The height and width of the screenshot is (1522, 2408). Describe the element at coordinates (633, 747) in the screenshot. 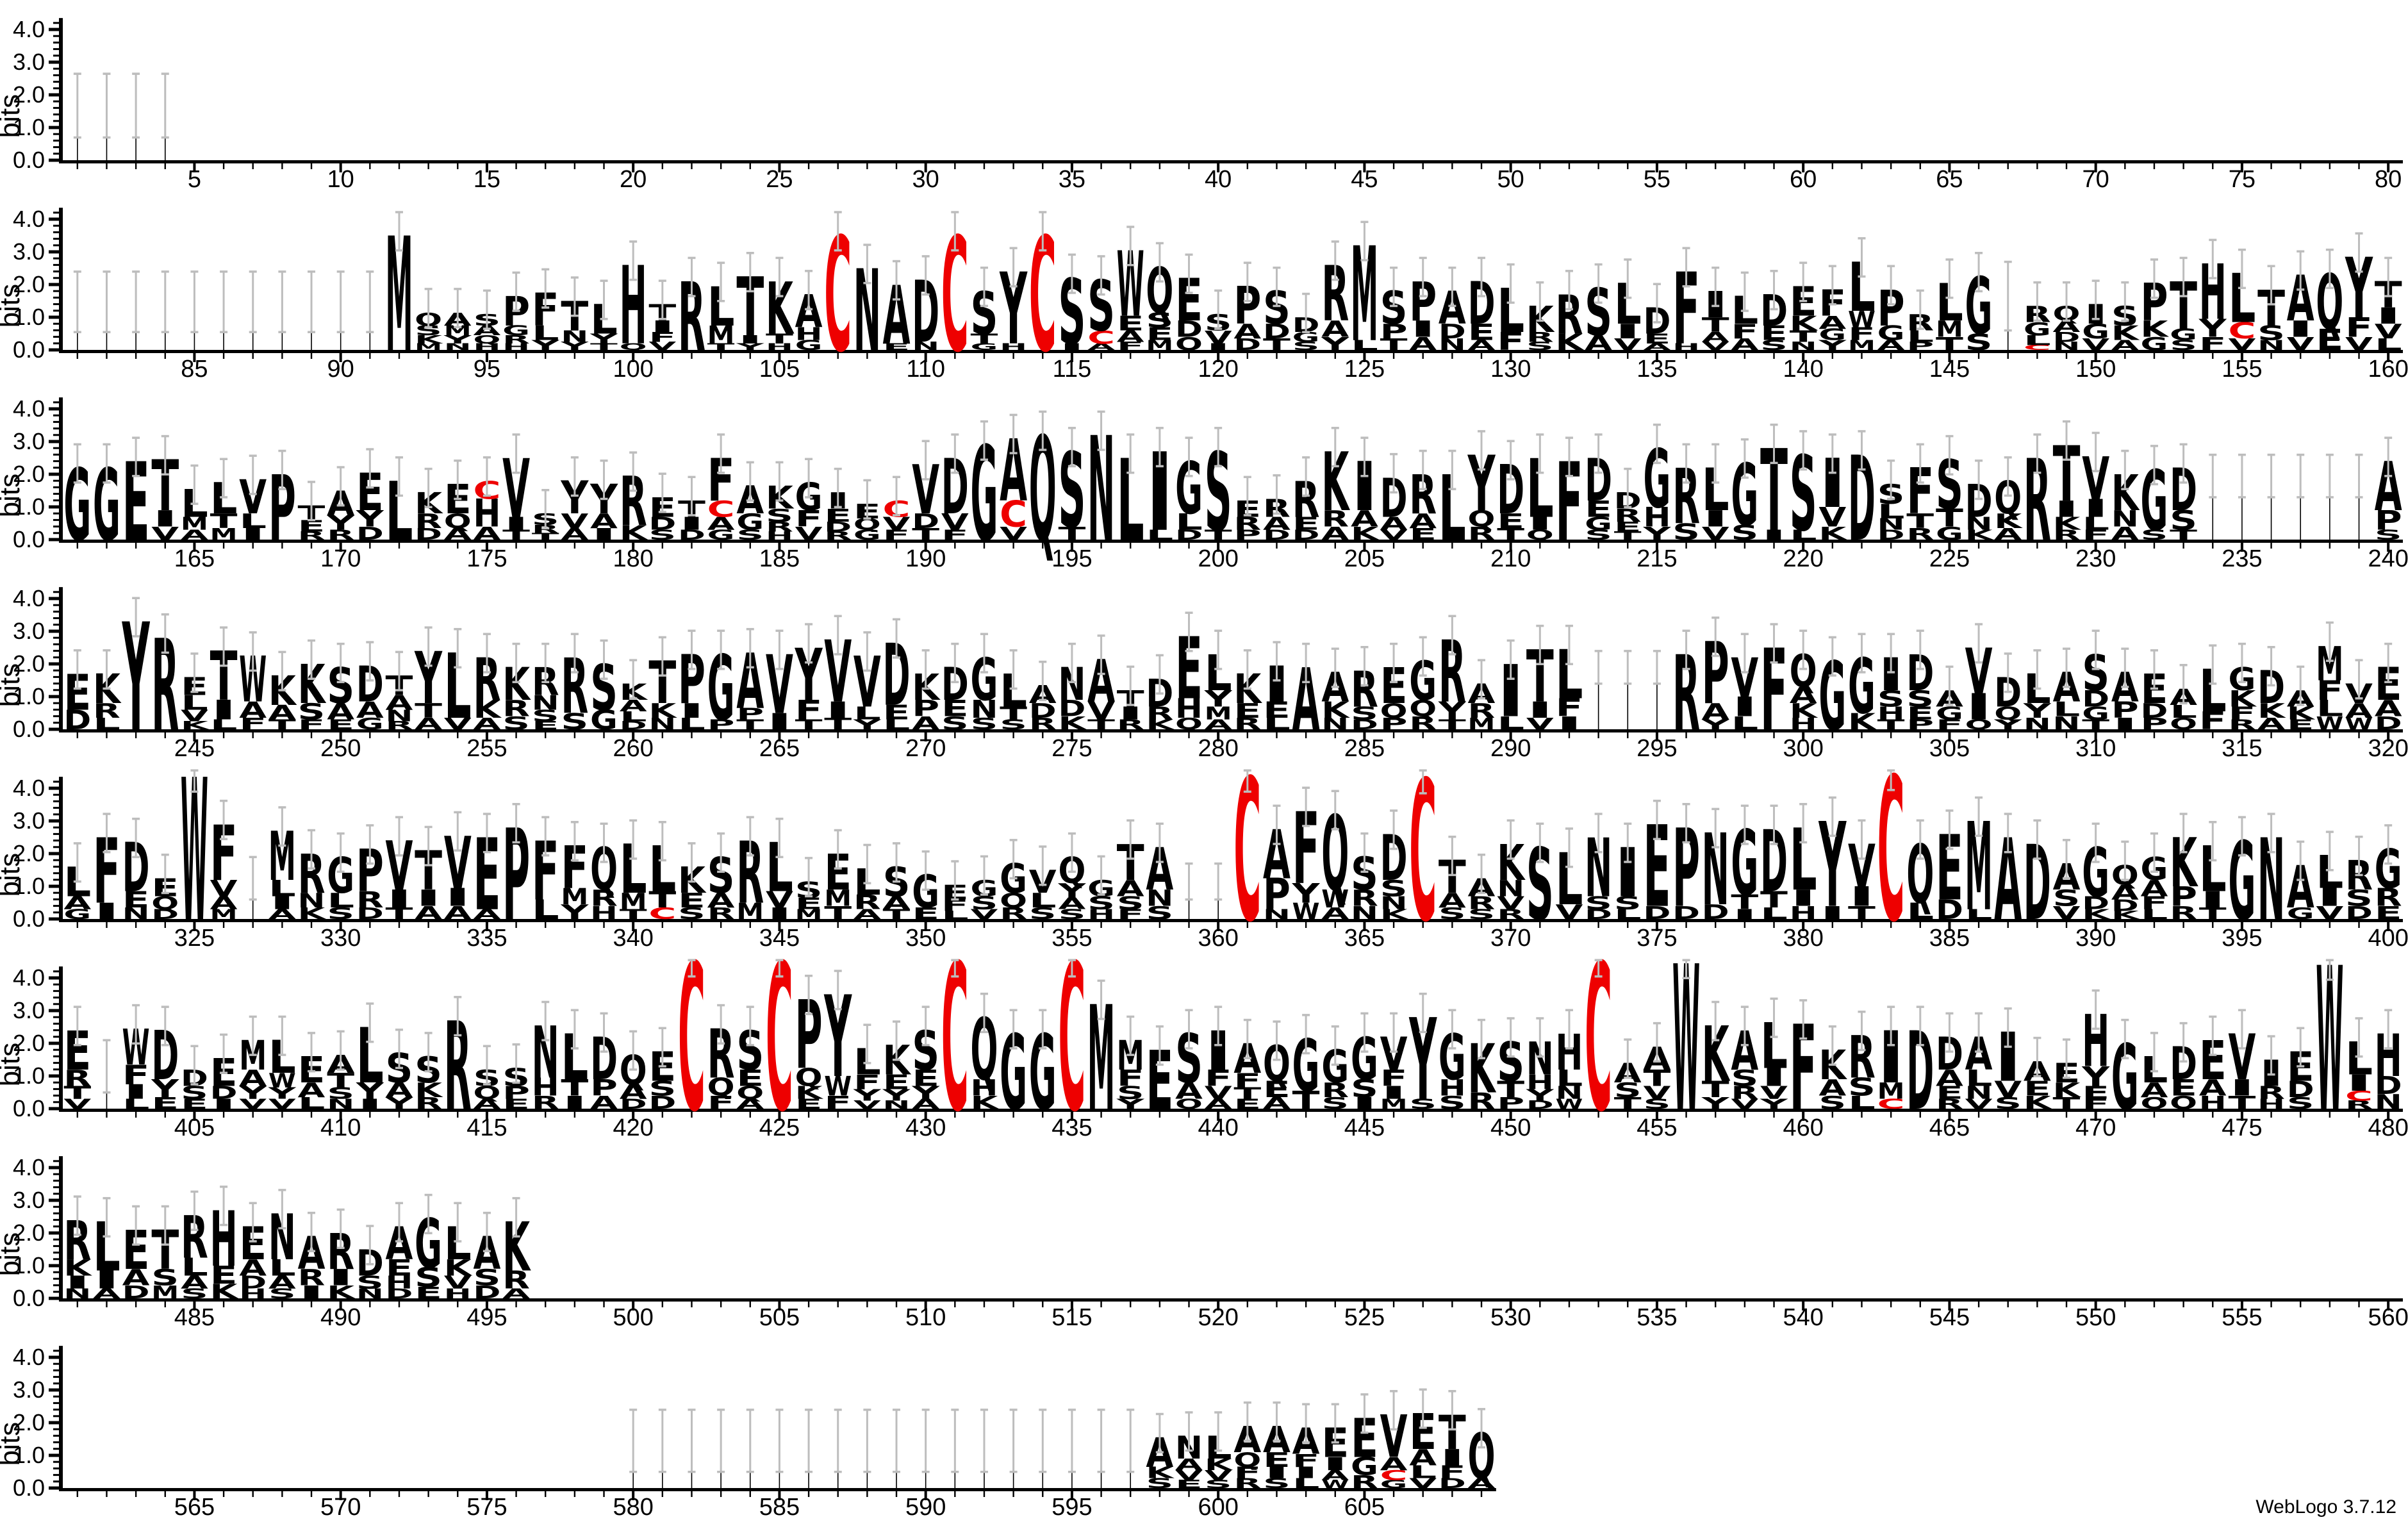

I see `svg-text: 260` at that location.